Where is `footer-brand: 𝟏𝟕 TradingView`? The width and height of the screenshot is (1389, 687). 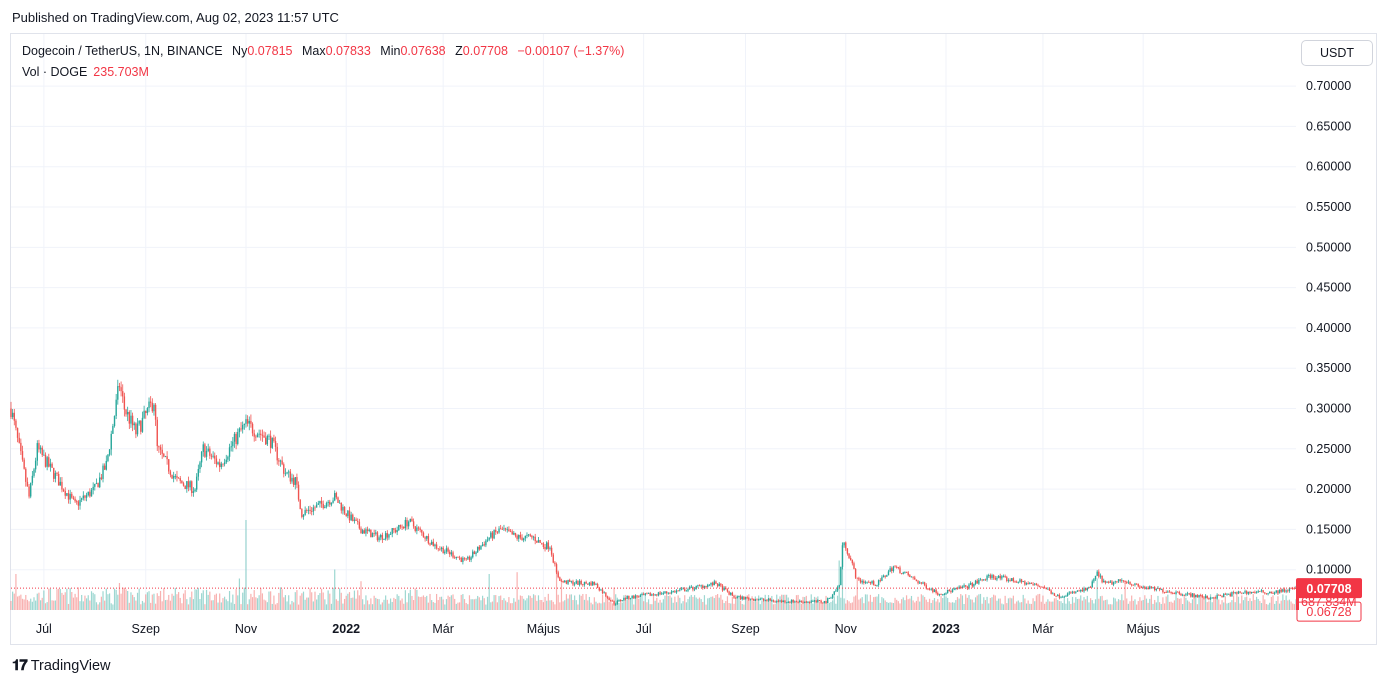 footer-brand: 𝟏𝟕 TradingView is located at coordinates (61, 665).